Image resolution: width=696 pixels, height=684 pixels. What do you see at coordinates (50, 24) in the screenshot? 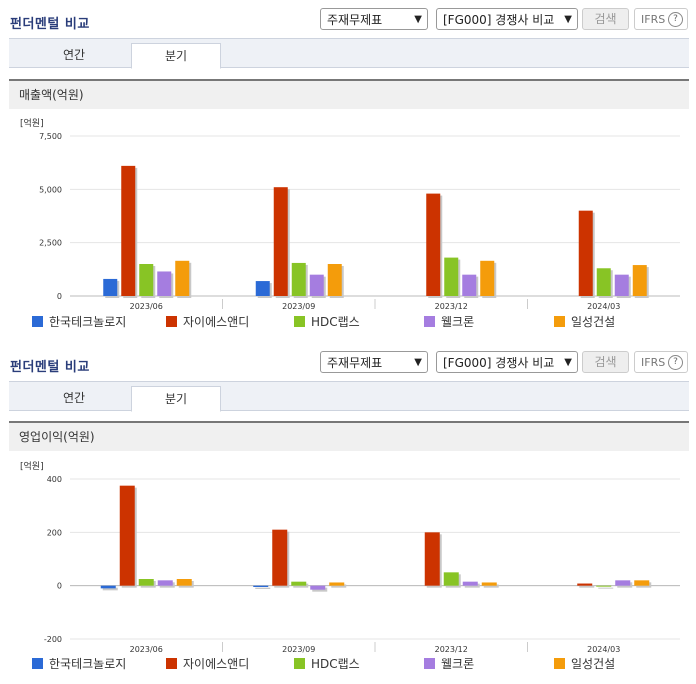
I see `panel-title: 펀더멘털 비교` at bounding box center [50, 24].